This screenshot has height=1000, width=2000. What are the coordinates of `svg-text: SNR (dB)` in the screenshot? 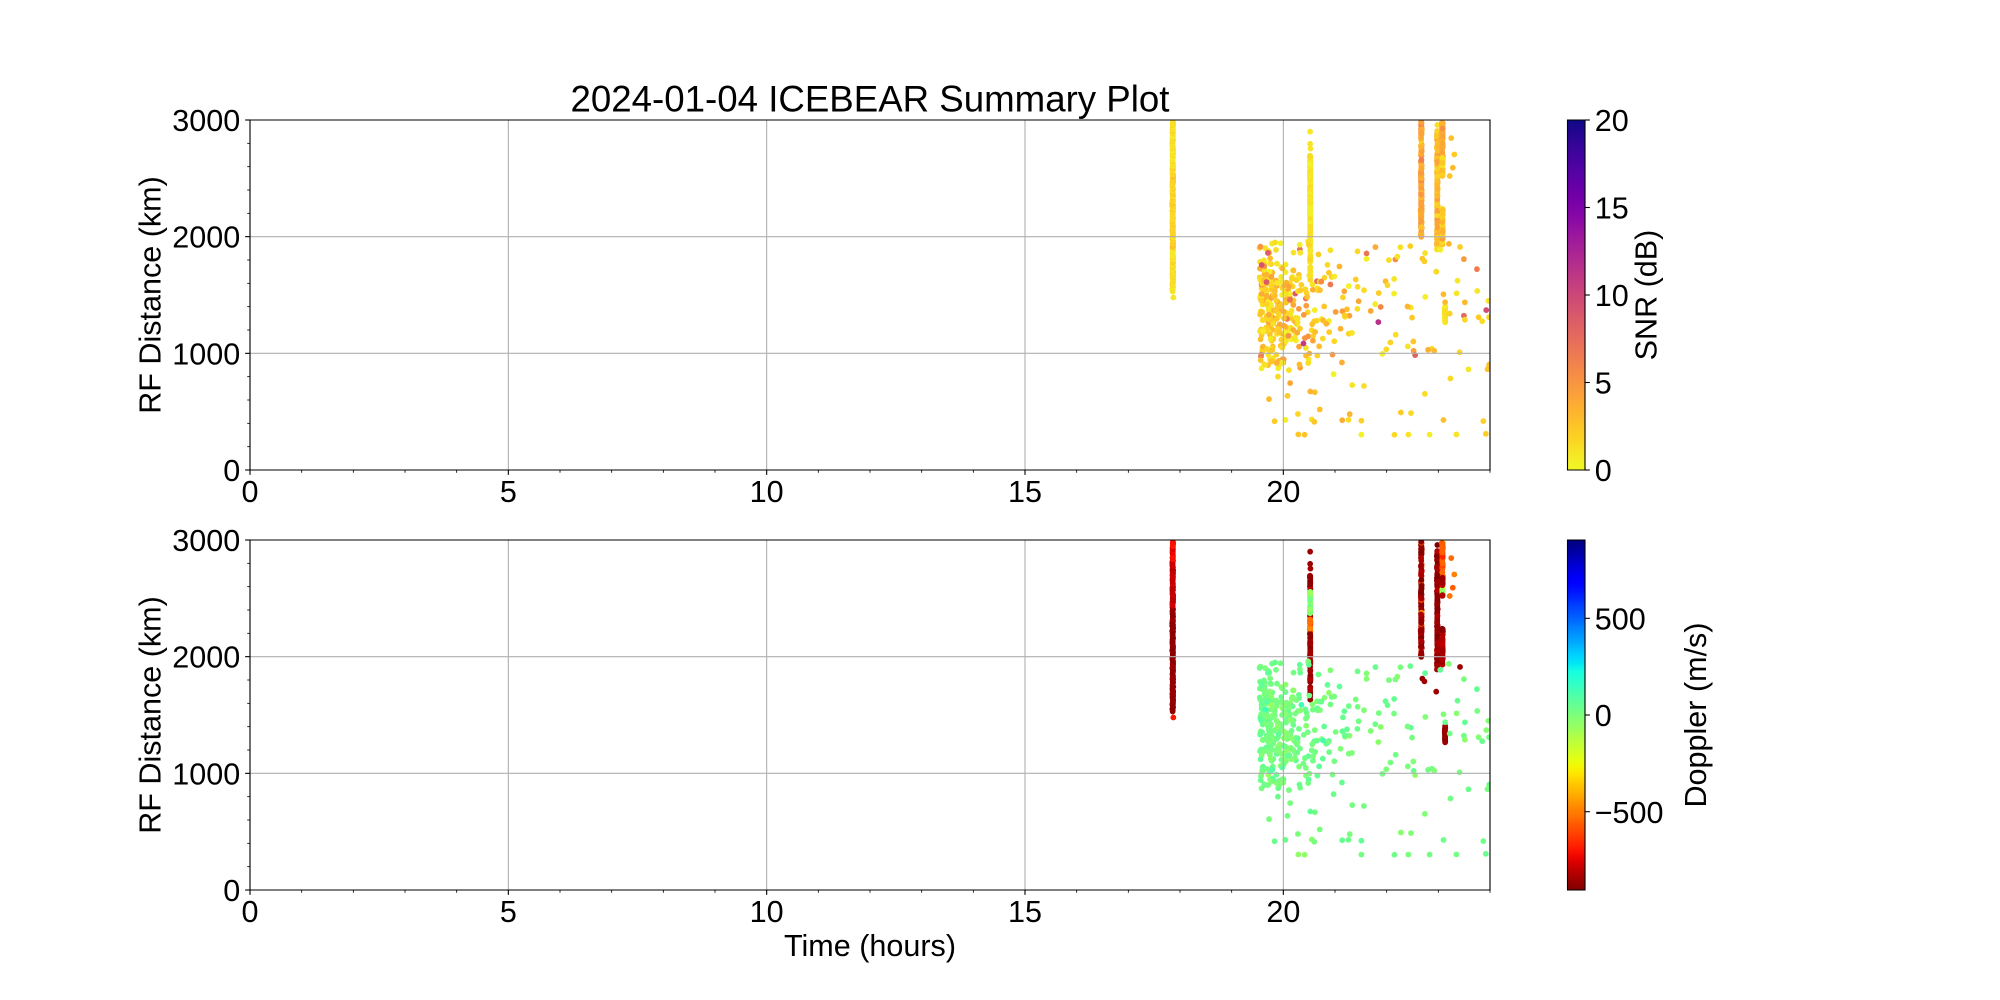 It's located at (1646, 295).